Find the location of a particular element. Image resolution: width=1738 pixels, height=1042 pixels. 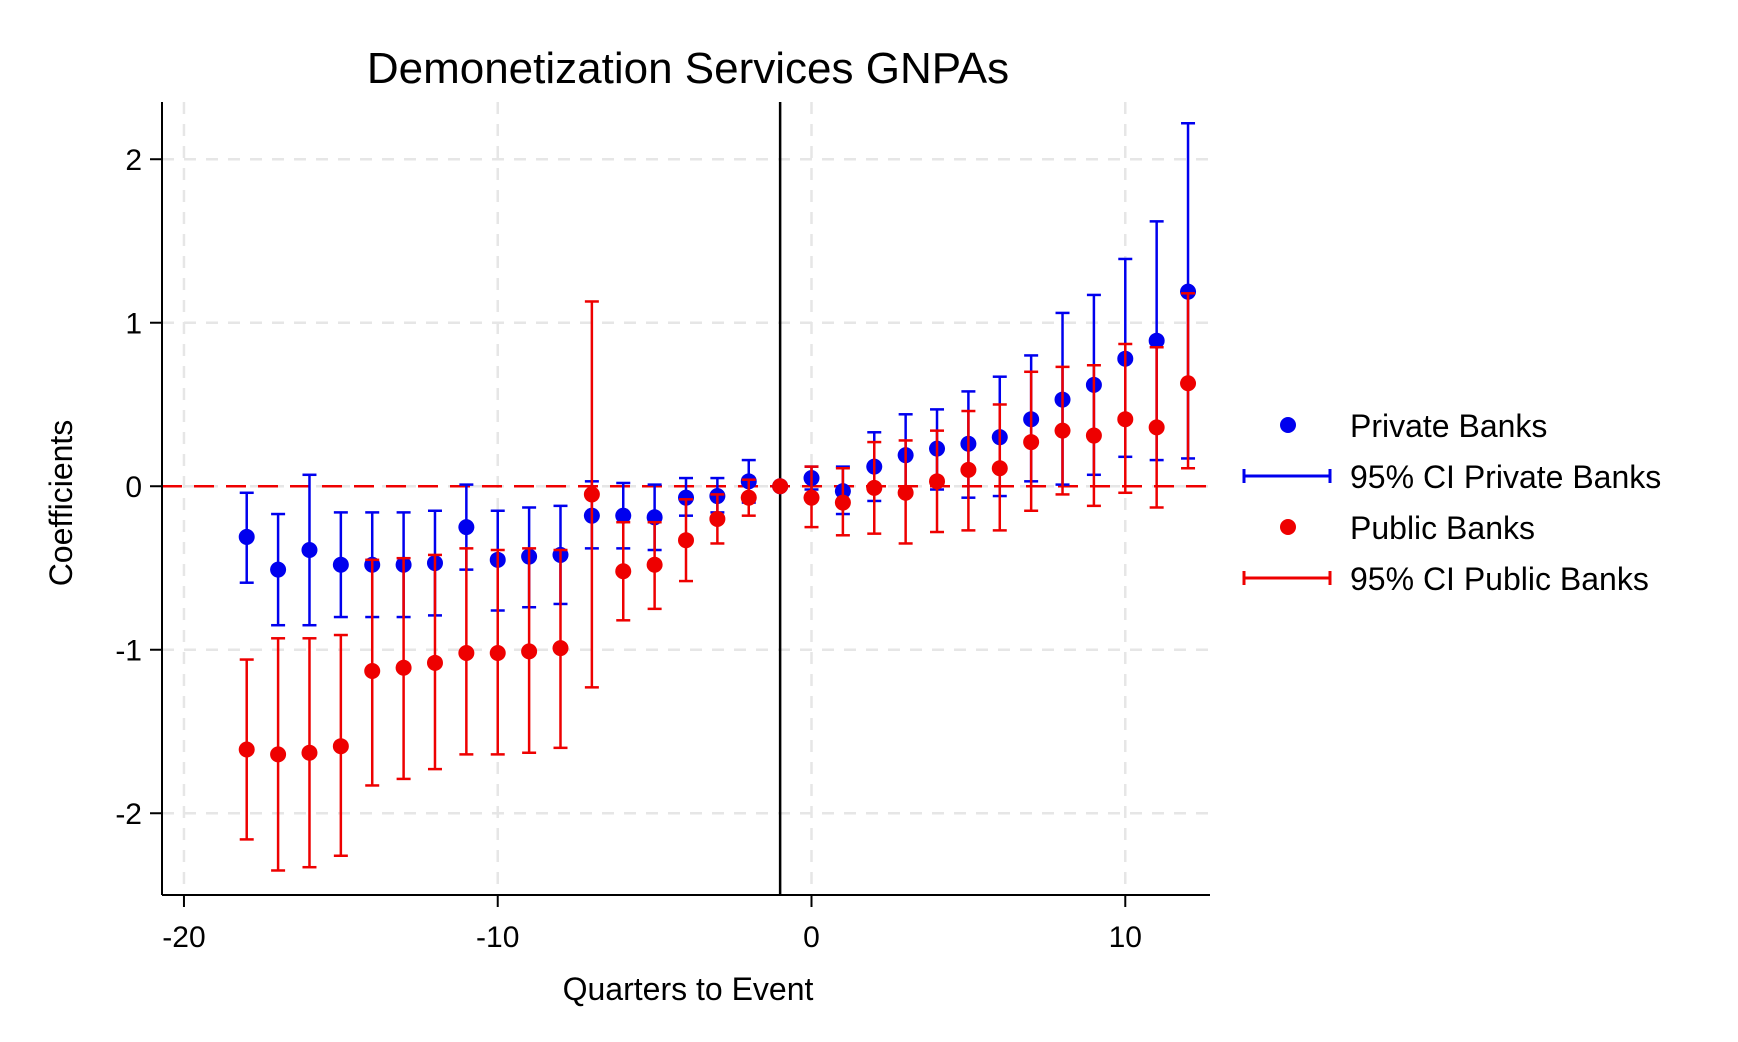

legend-marker-private-banks is located at coordinates (1288, 425).